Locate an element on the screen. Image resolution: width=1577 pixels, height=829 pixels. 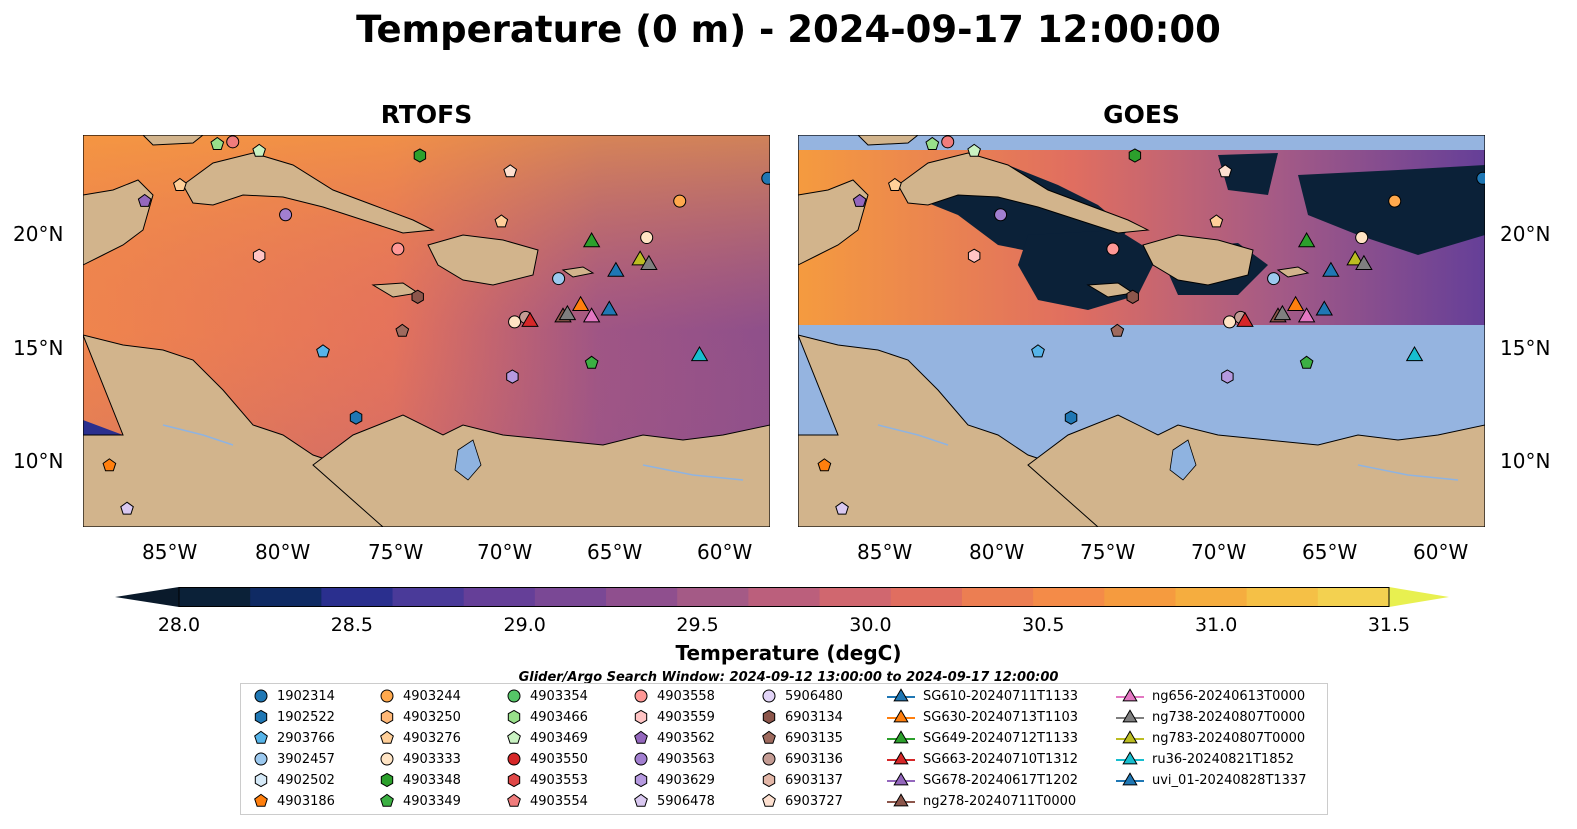
legend-label: 1902314 is located at coordinates (306, 696).